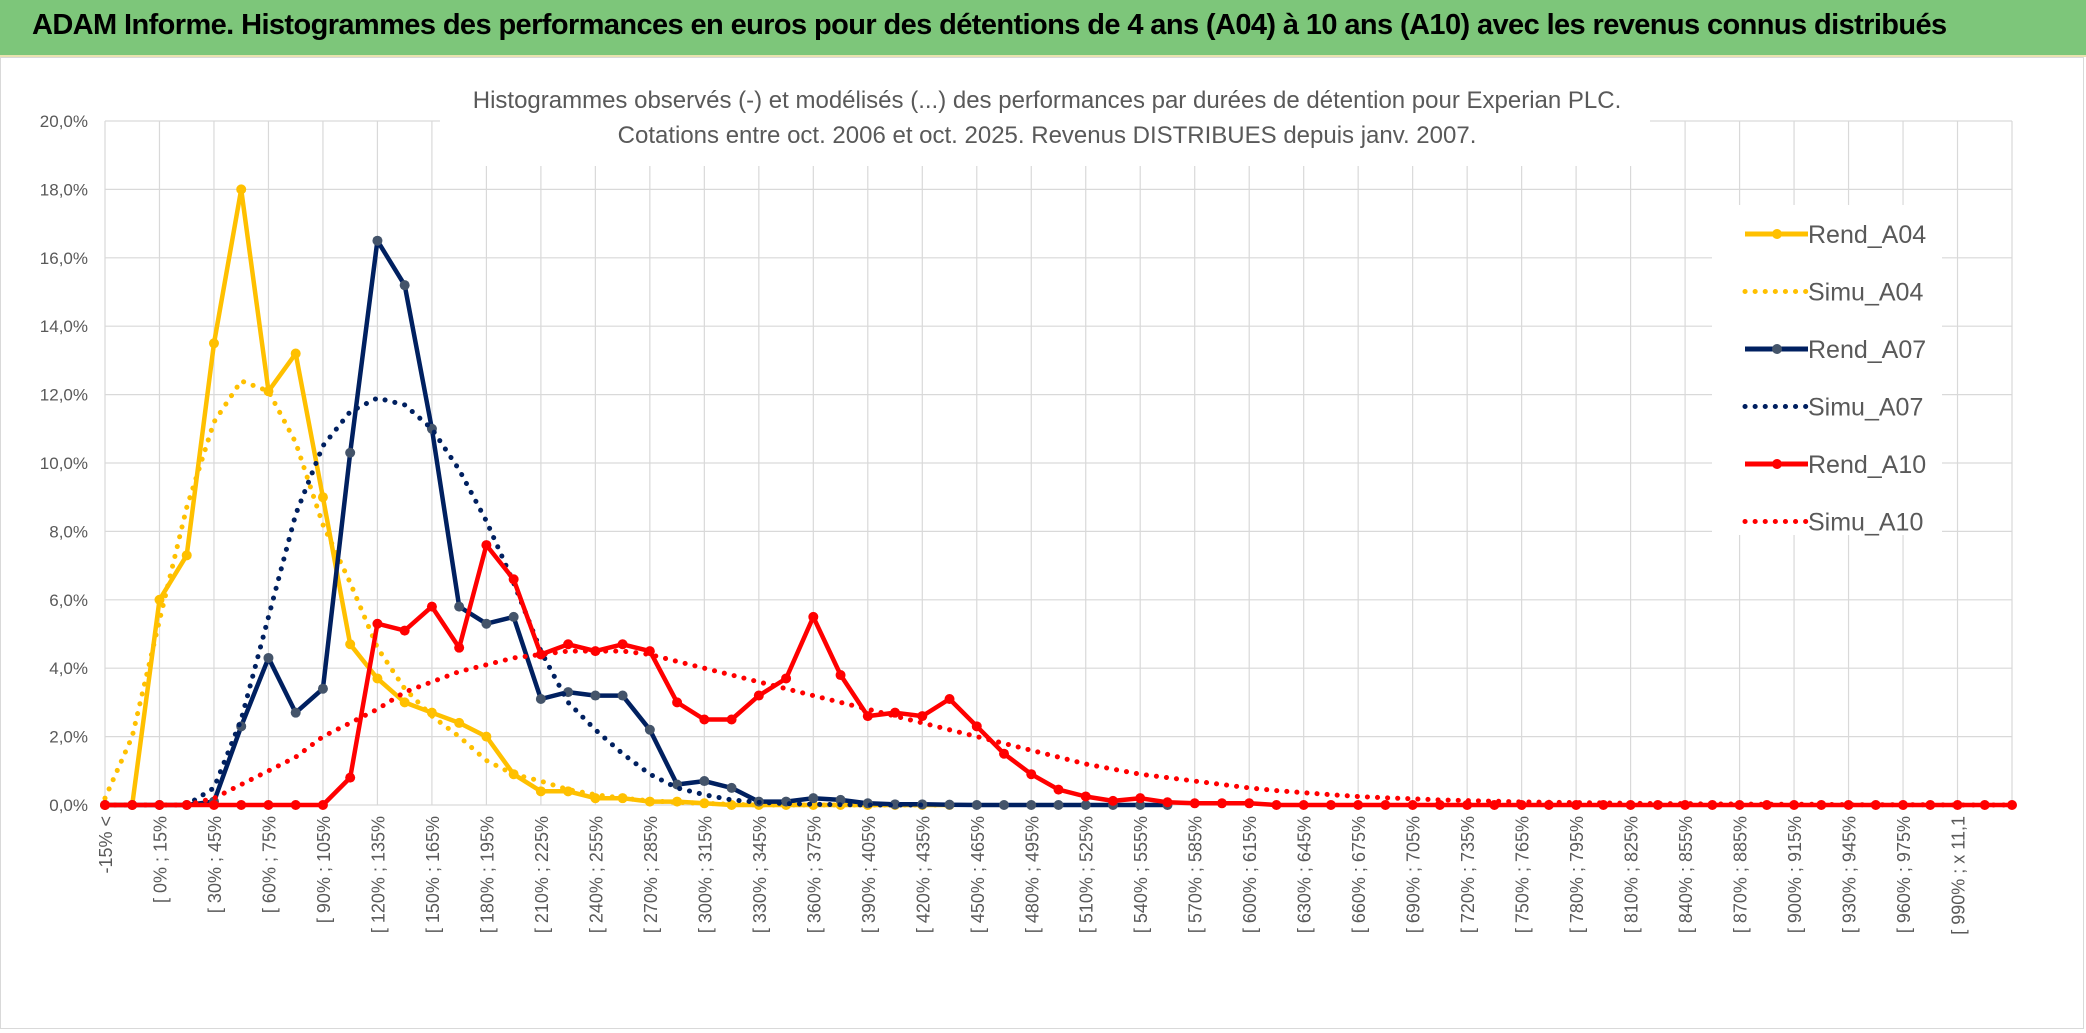 The height and width of the screenshot is (1033, 2086). Describe the element at coordinates (160, 859) in the screenshot. I see `x-tick-label: [ 0% ; 15%` at that location.